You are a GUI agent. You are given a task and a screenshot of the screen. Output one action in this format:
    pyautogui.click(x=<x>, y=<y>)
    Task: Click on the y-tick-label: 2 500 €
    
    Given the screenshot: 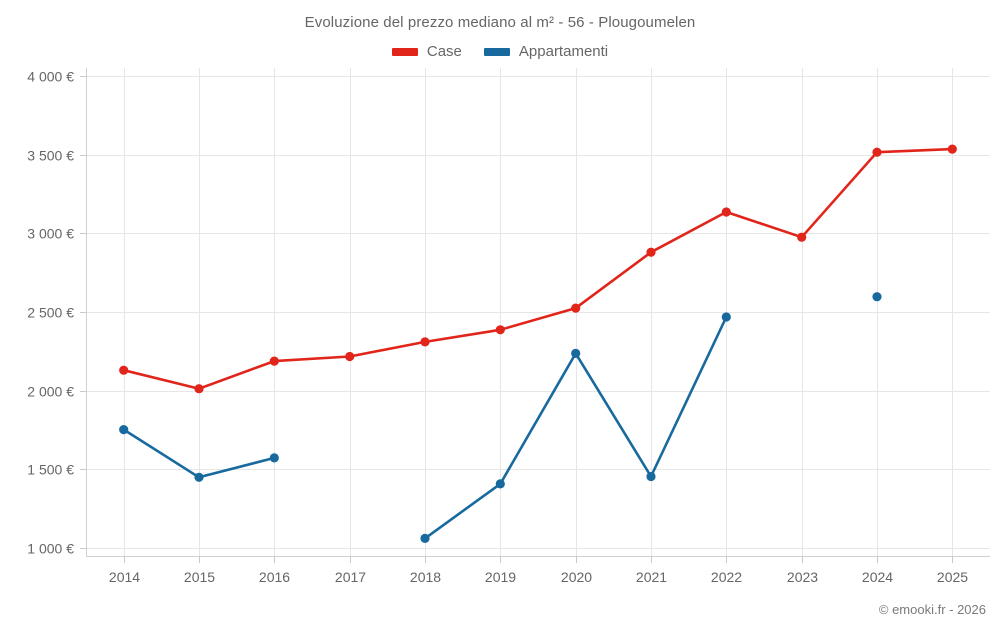 What is the action you would take?
    pyautogui.click(x=50, y=313)
    